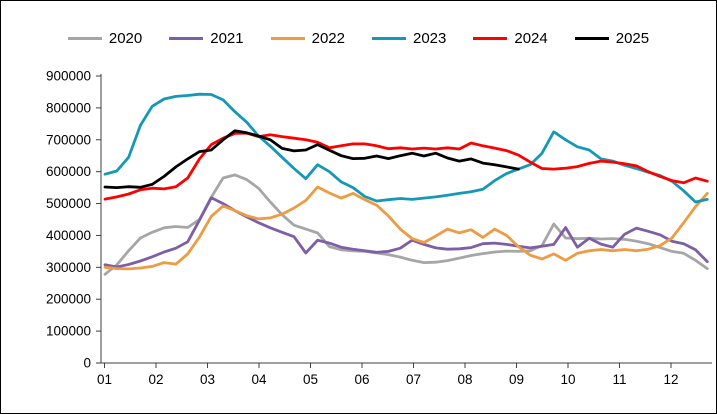 This screenshot has height=414, width=717. I want to click on x-axis-tick-label: 08, so click(464, 379).